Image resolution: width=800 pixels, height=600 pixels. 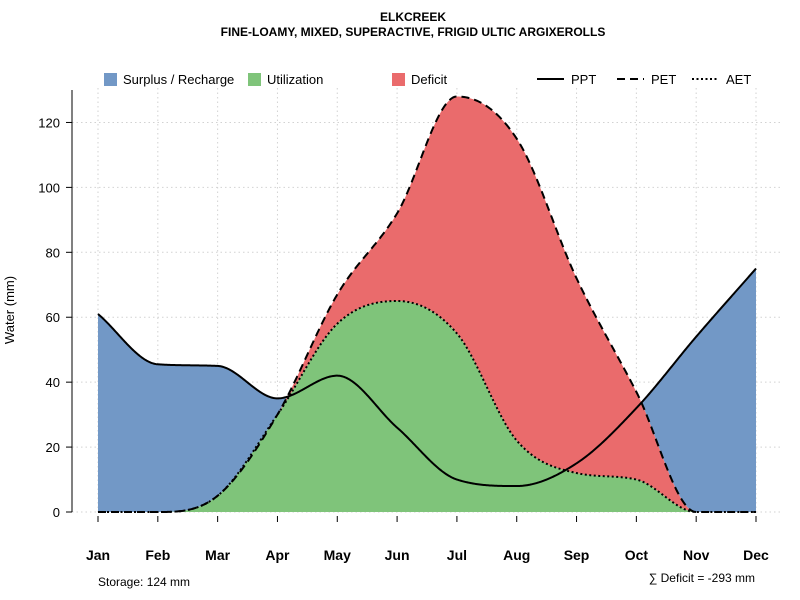 What do you see at coordinates (53, 252) in the screenshot?
I see `y-tick-label: 80` at bounding box center [53, 252].